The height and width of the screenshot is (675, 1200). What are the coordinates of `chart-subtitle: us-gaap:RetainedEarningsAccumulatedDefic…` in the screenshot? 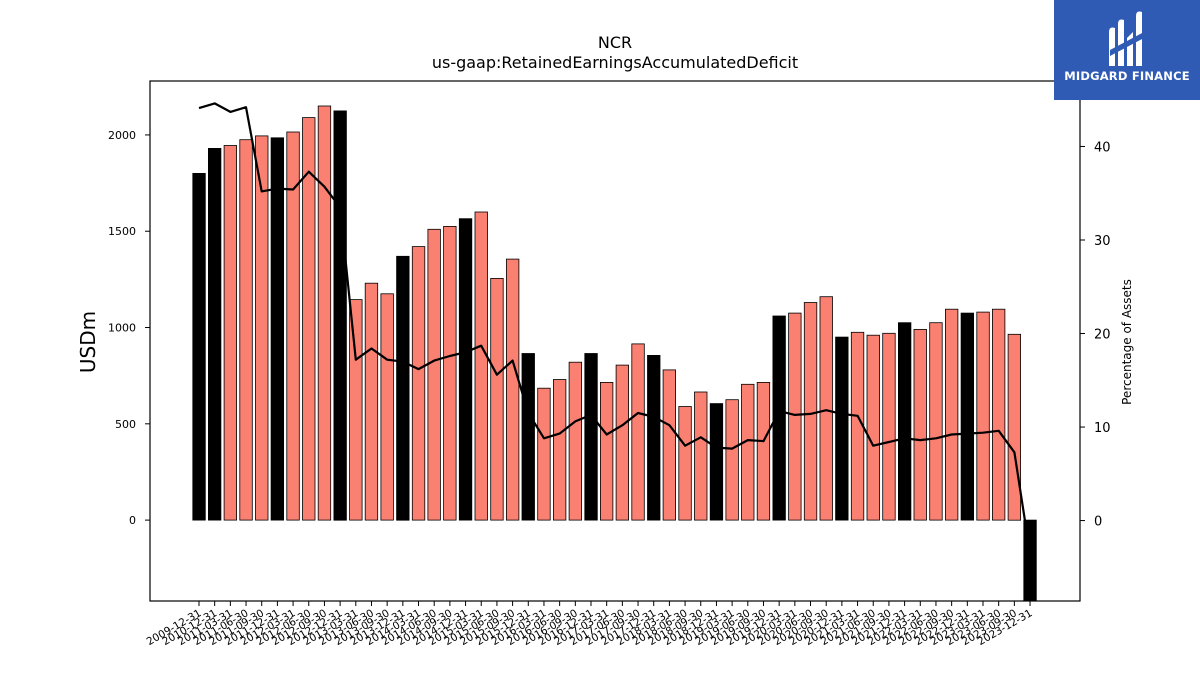 It's located at (615, 62).